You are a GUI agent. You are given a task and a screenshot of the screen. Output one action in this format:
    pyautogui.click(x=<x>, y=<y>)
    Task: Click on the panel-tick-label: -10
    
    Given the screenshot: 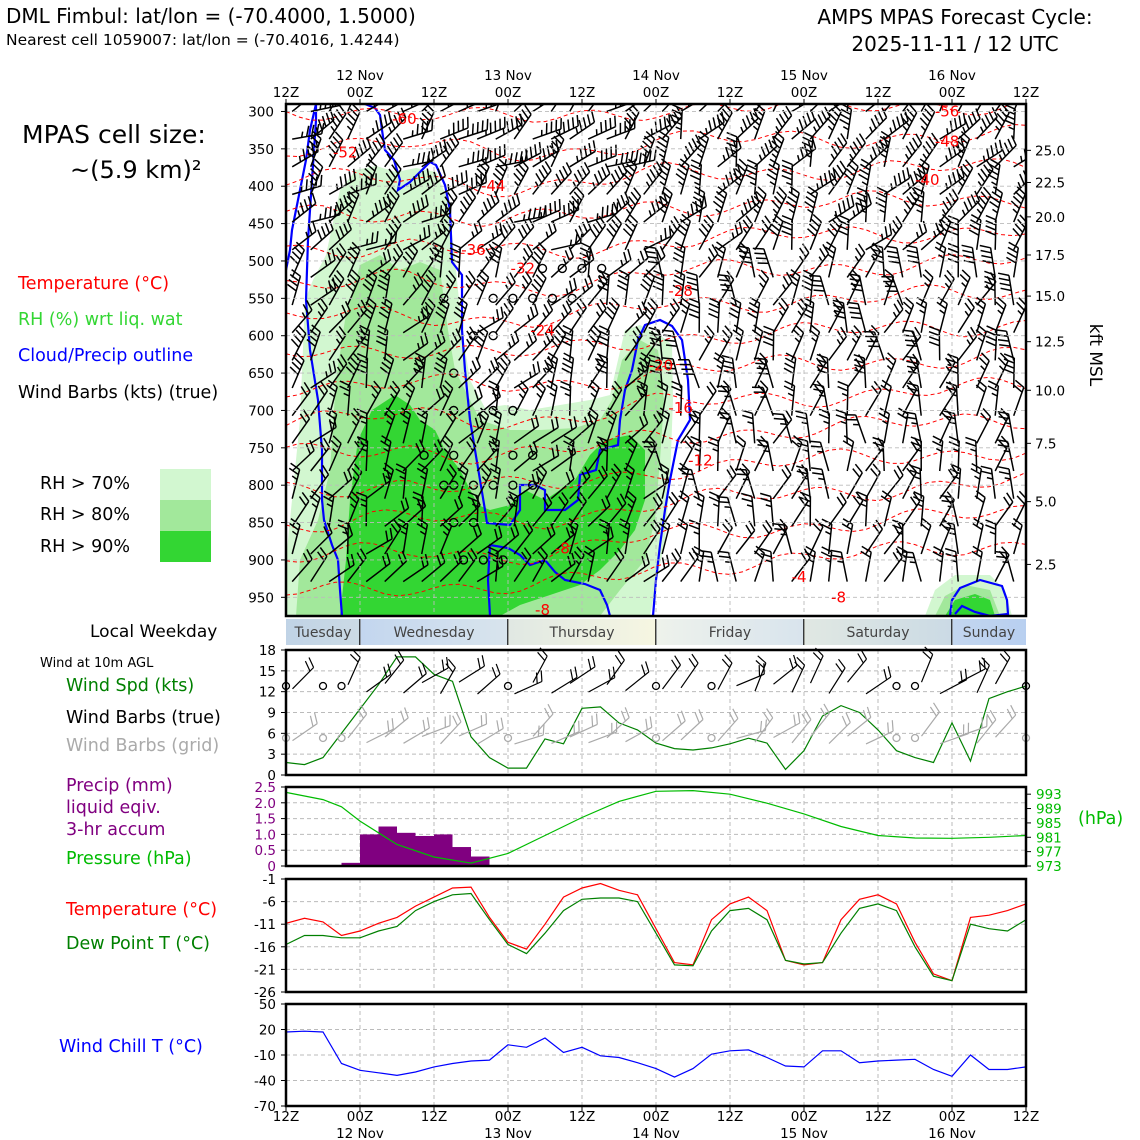 What is the action you would take?
    pyautogui.click(x=265, y=1056)
    